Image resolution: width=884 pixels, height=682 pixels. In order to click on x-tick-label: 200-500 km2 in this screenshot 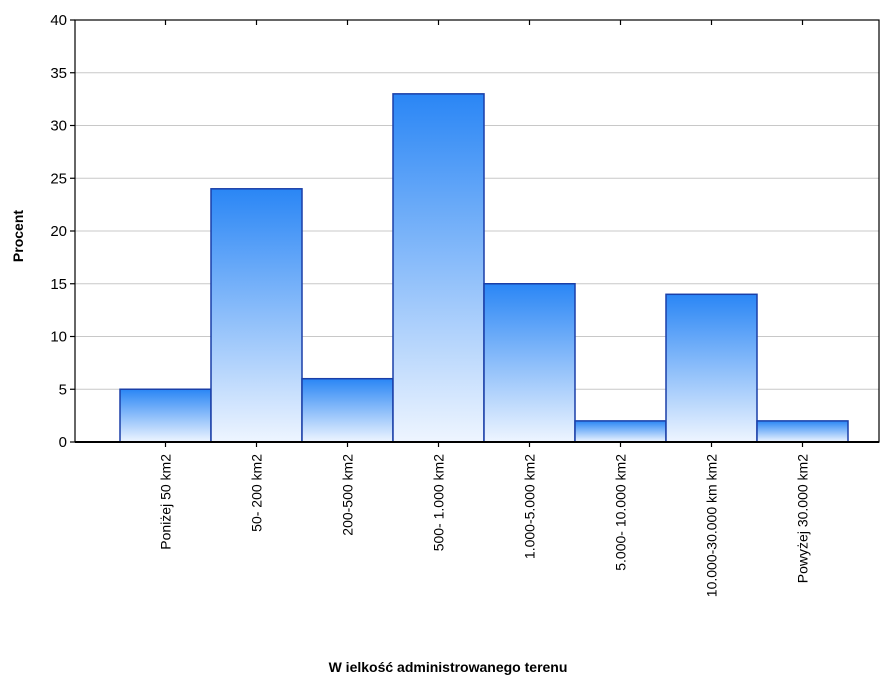, I will do `click(348, 495)`.